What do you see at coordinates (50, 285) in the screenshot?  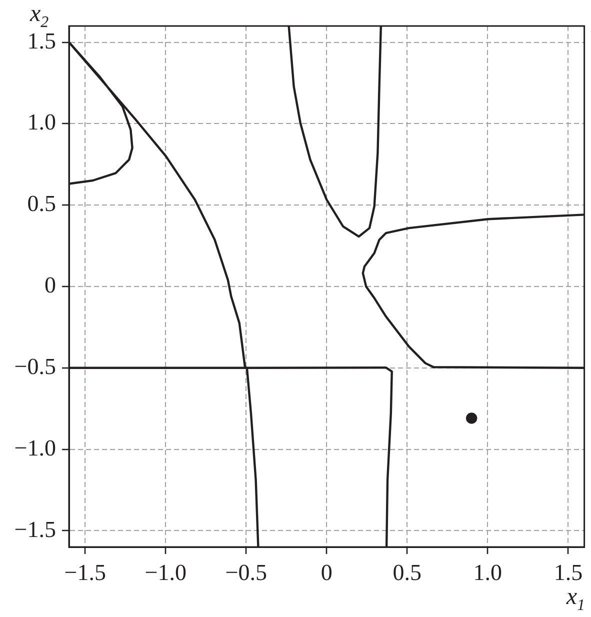 I see `y-tick-label: 0` at bounding box center [50, 285].